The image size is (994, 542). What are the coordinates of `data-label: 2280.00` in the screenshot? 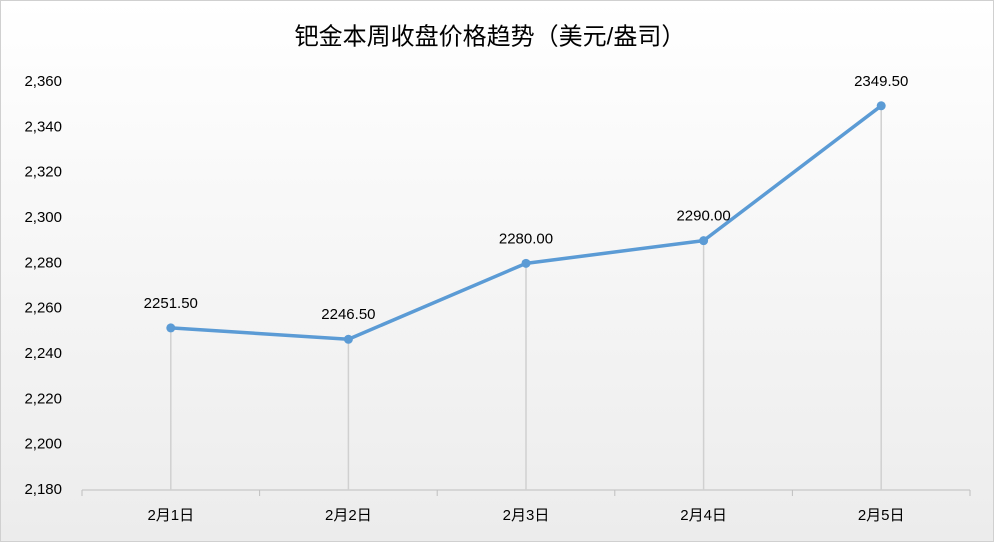 It's located at (526, 238).